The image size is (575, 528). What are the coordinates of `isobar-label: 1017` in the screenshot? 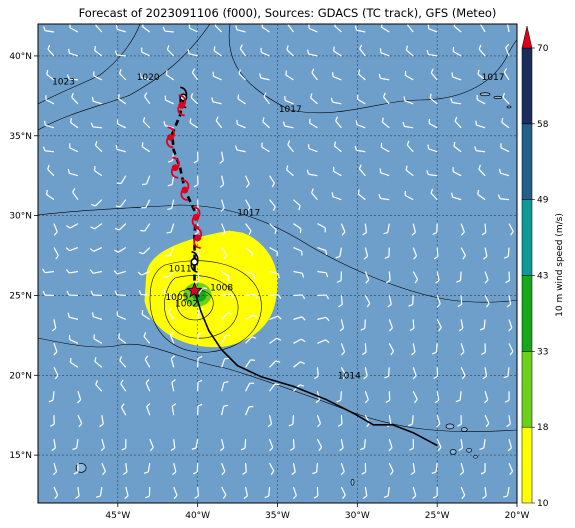 It's located at (493, 78).